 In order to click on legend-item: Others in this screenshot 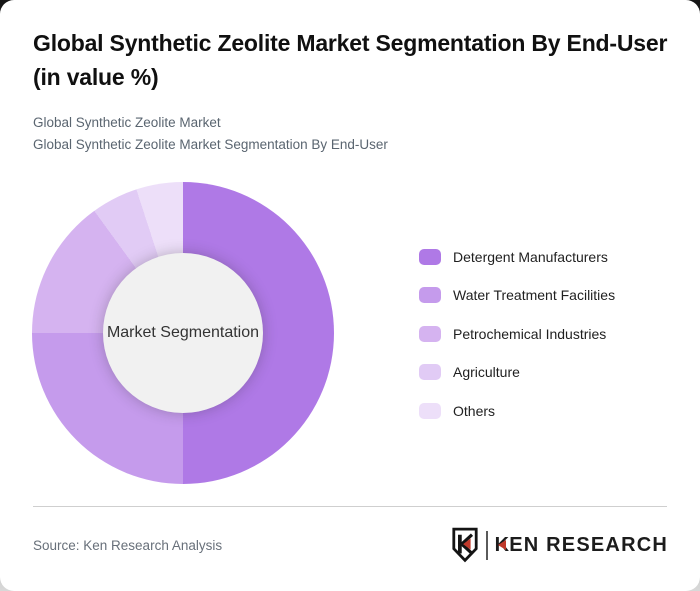, I will do `click(517, 410)`.